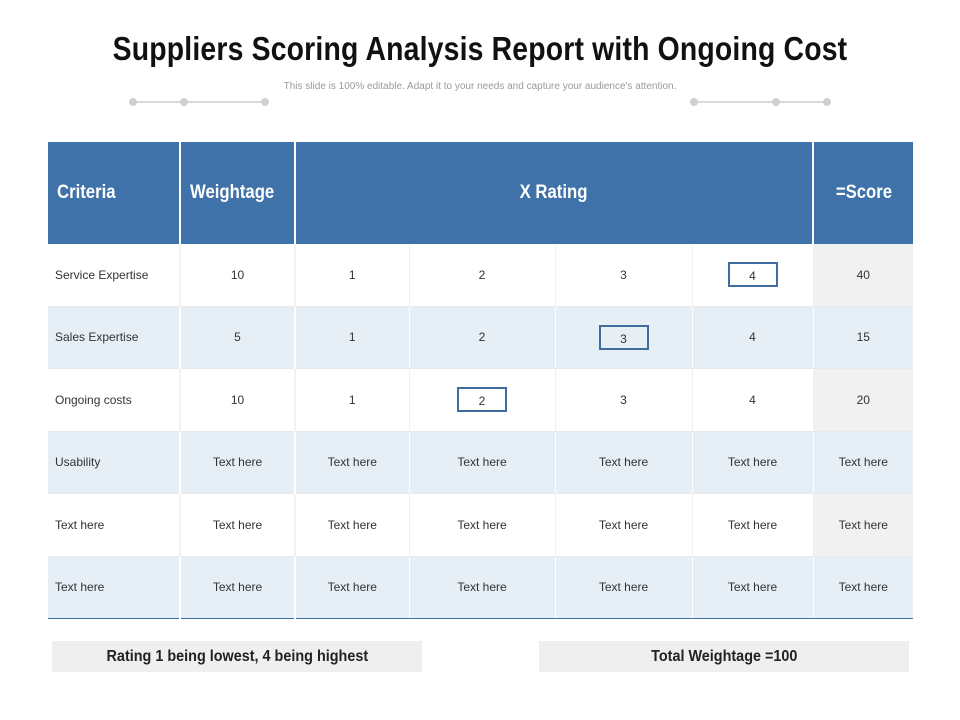  Describe the element at coordinates (114, 275) in the screenshot. I see `criteria-cell: Service Expertise` at that location.